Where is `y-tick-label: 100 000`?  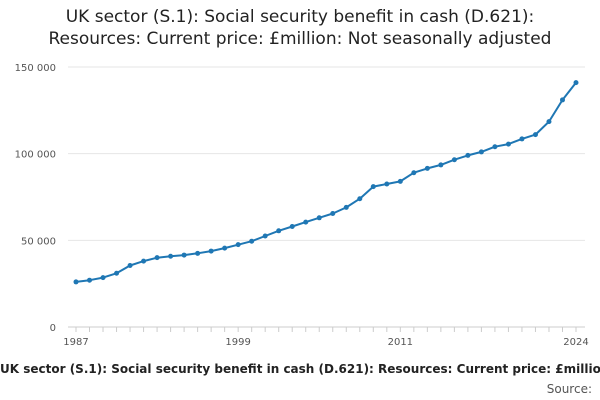
y-tick-label: 100 000 is located at coordinates (35, 155).